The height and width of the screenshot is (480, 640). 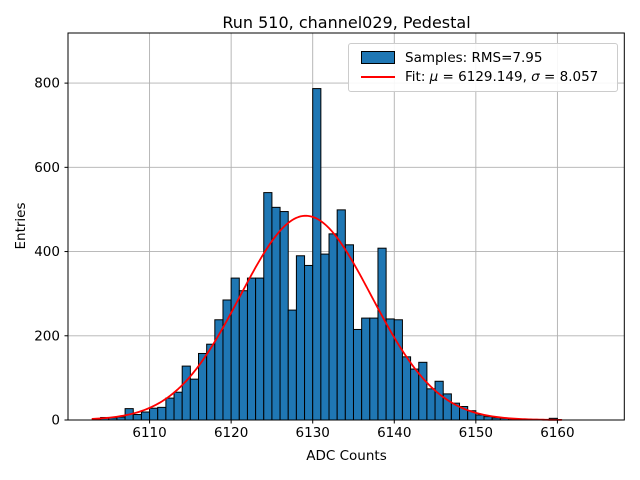 What do you see at coordinates (149, 433) in the screenshot?
I see `x-tick-label: 6110` at bounding box center [149, 433].